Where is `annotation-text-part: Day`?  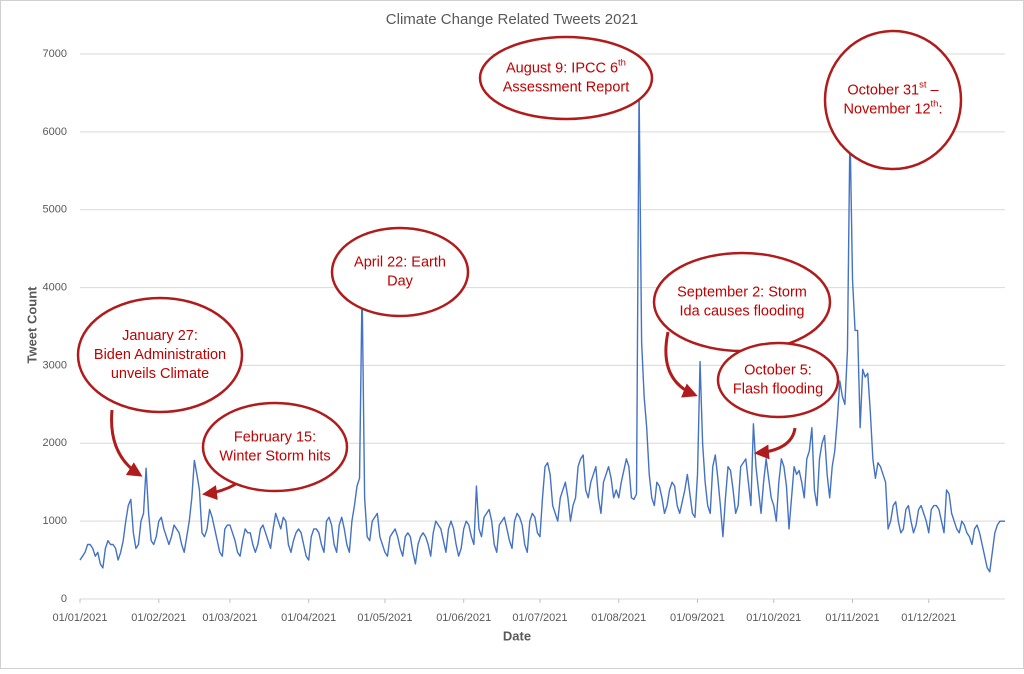
annotation-text-part: Day is located at coordinates (400, 281).